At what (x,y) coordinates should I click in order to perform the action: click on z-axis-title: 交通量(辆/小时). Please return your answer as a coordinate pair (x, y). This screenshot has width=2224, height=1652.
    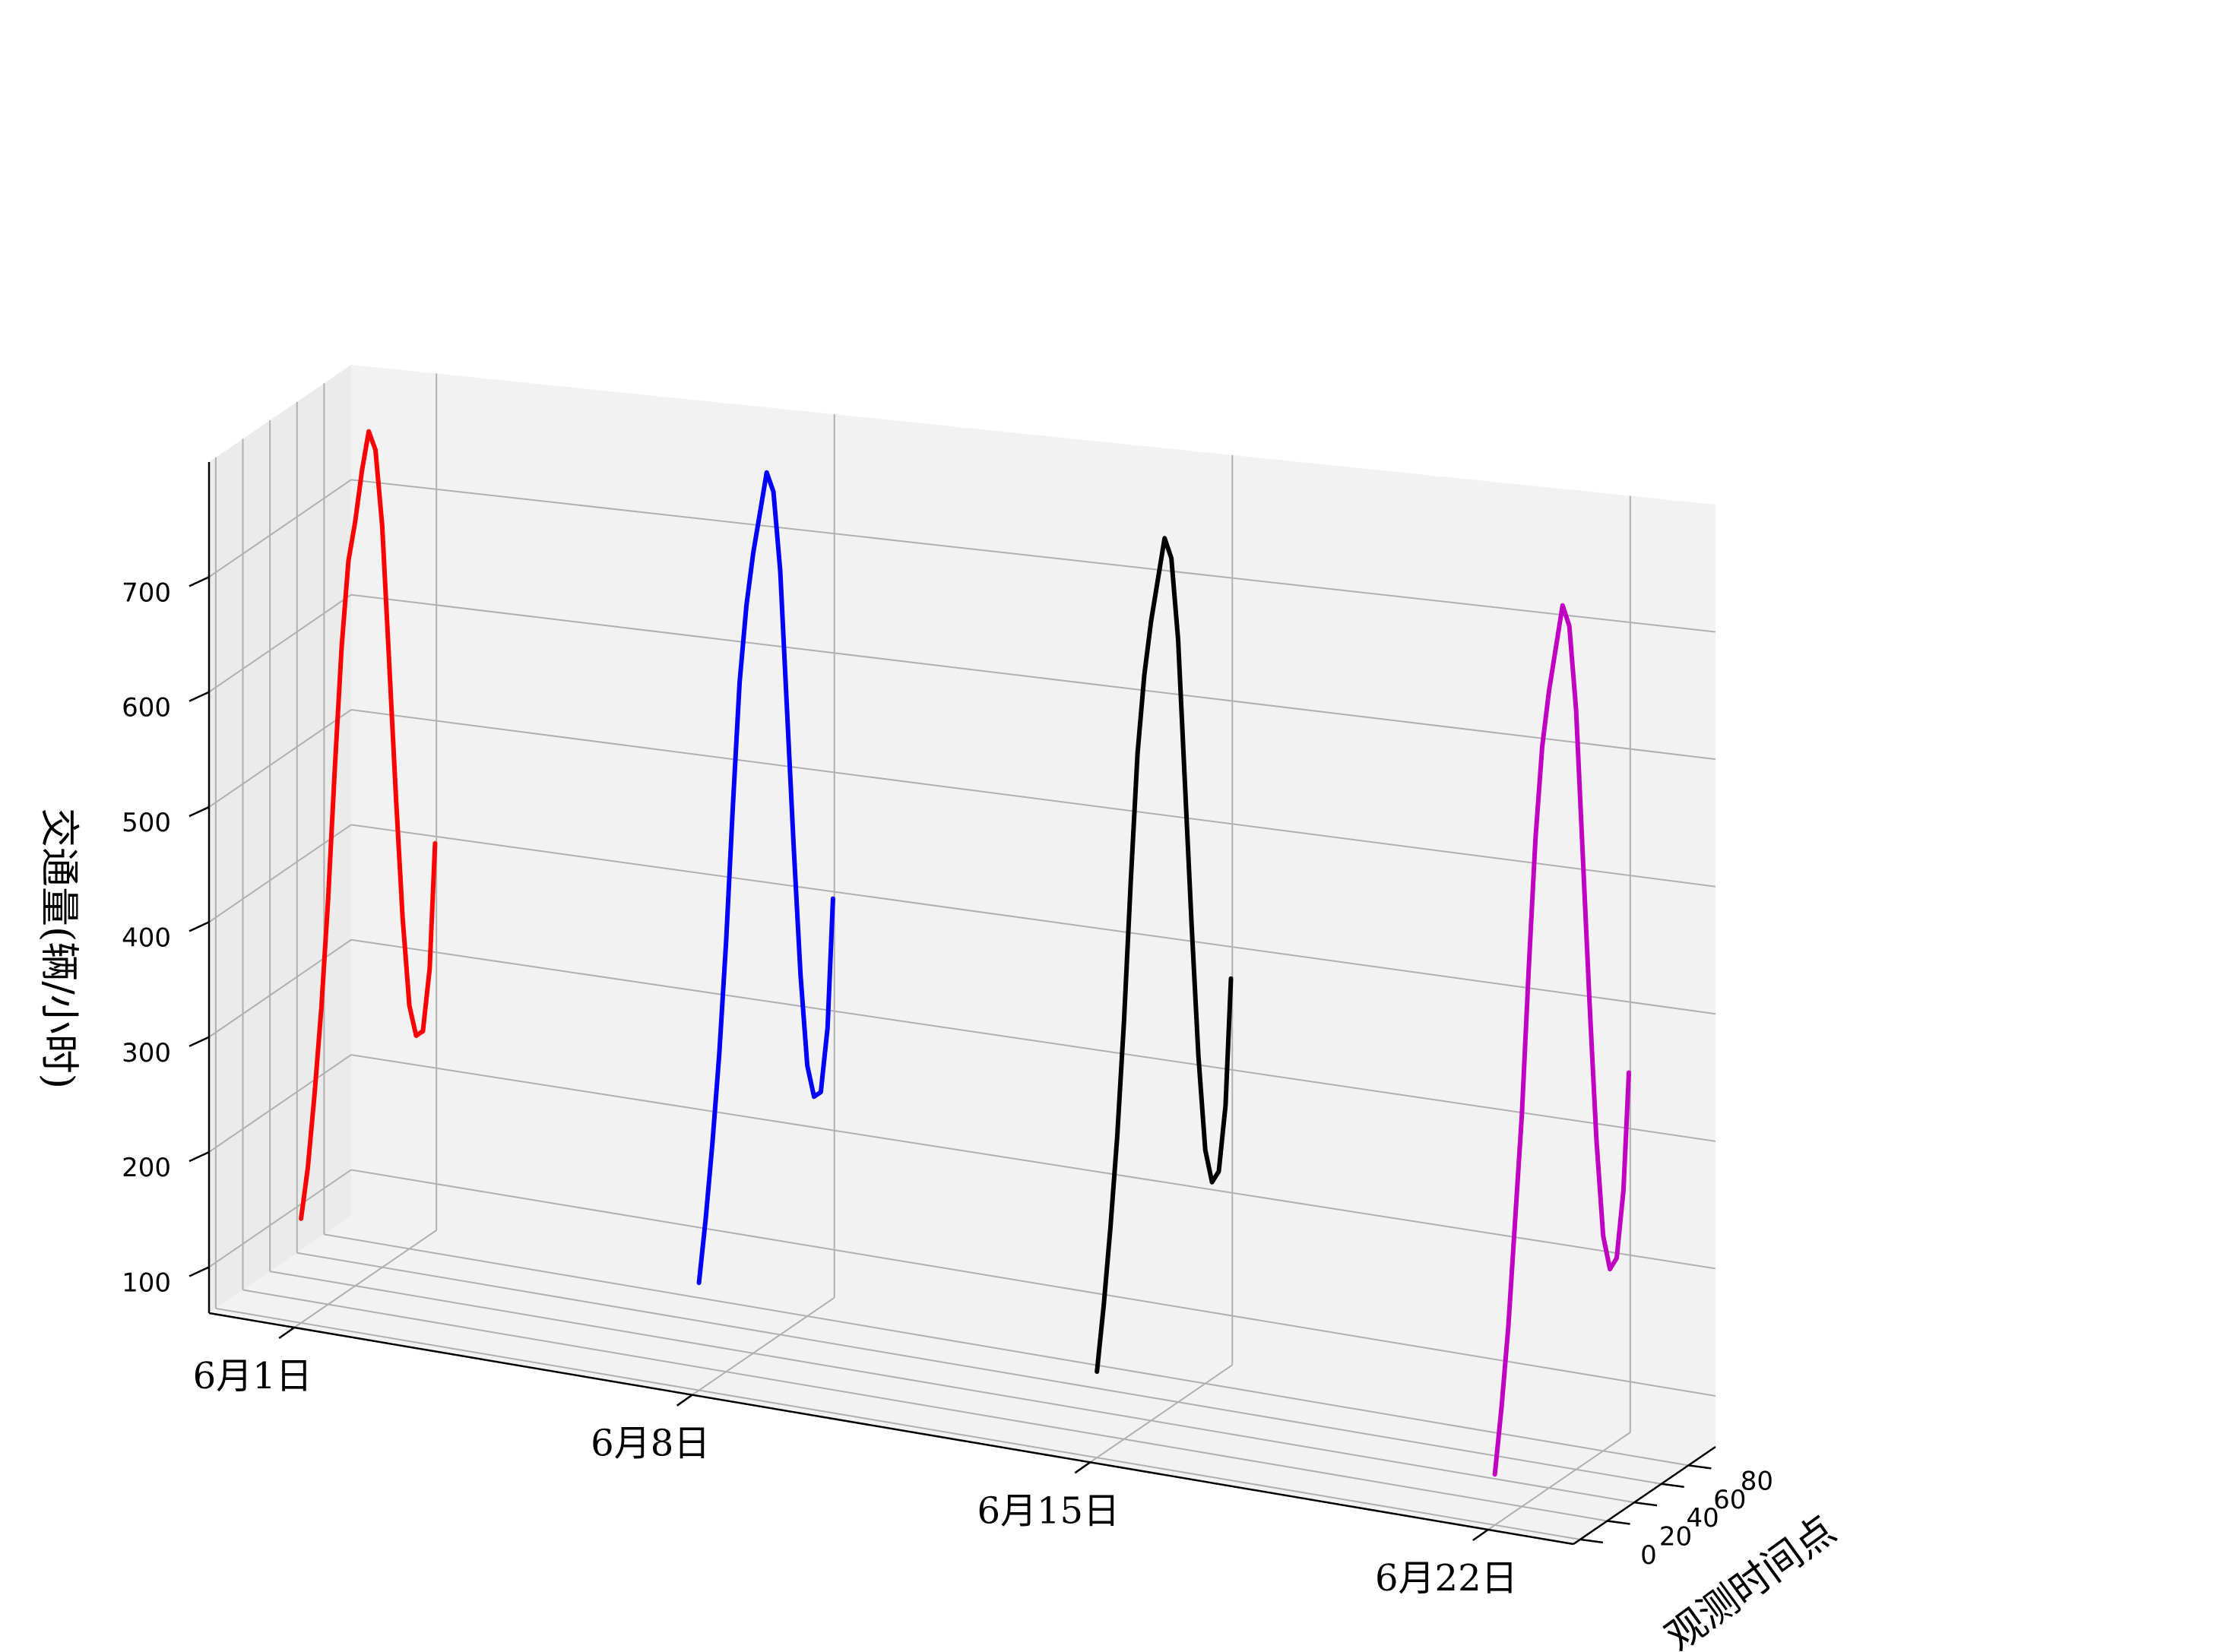
    Looking at the image, I should click on (58, 948).